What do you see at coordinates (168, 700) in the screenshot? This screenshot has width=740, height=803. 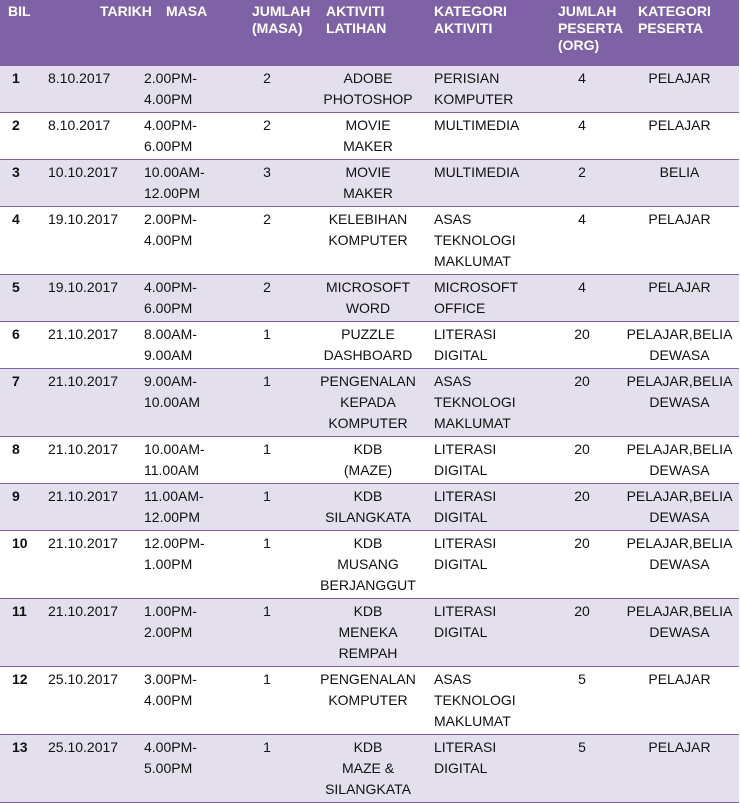 I see `cell-masa-line: 4.00PM` at bounding box center [168, 700].